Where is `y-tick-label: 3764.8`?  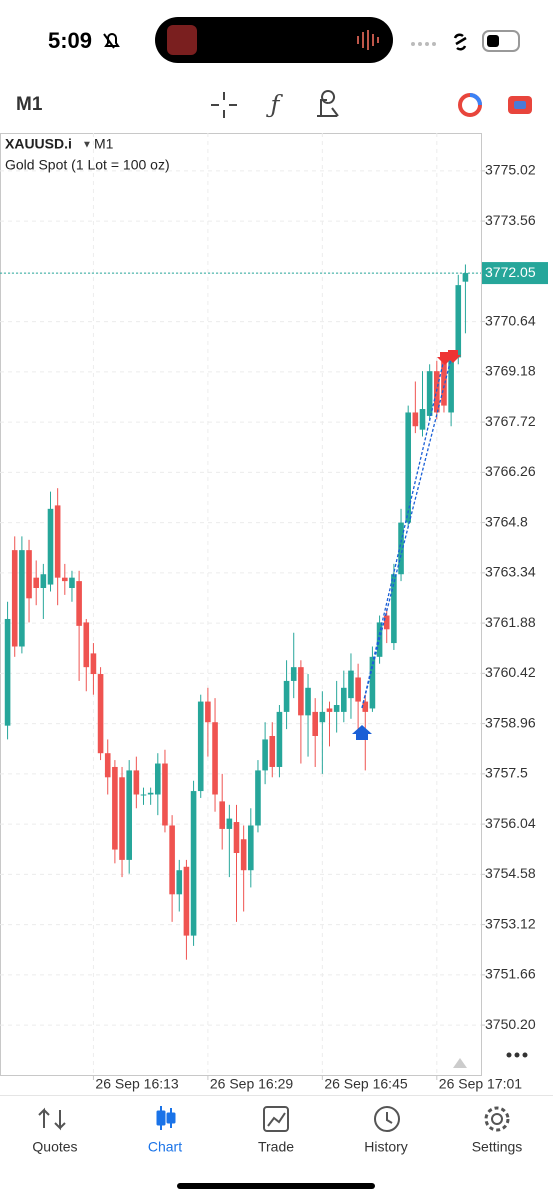 y-tick-label: 3764.8 is located at coordinates (506, 521).